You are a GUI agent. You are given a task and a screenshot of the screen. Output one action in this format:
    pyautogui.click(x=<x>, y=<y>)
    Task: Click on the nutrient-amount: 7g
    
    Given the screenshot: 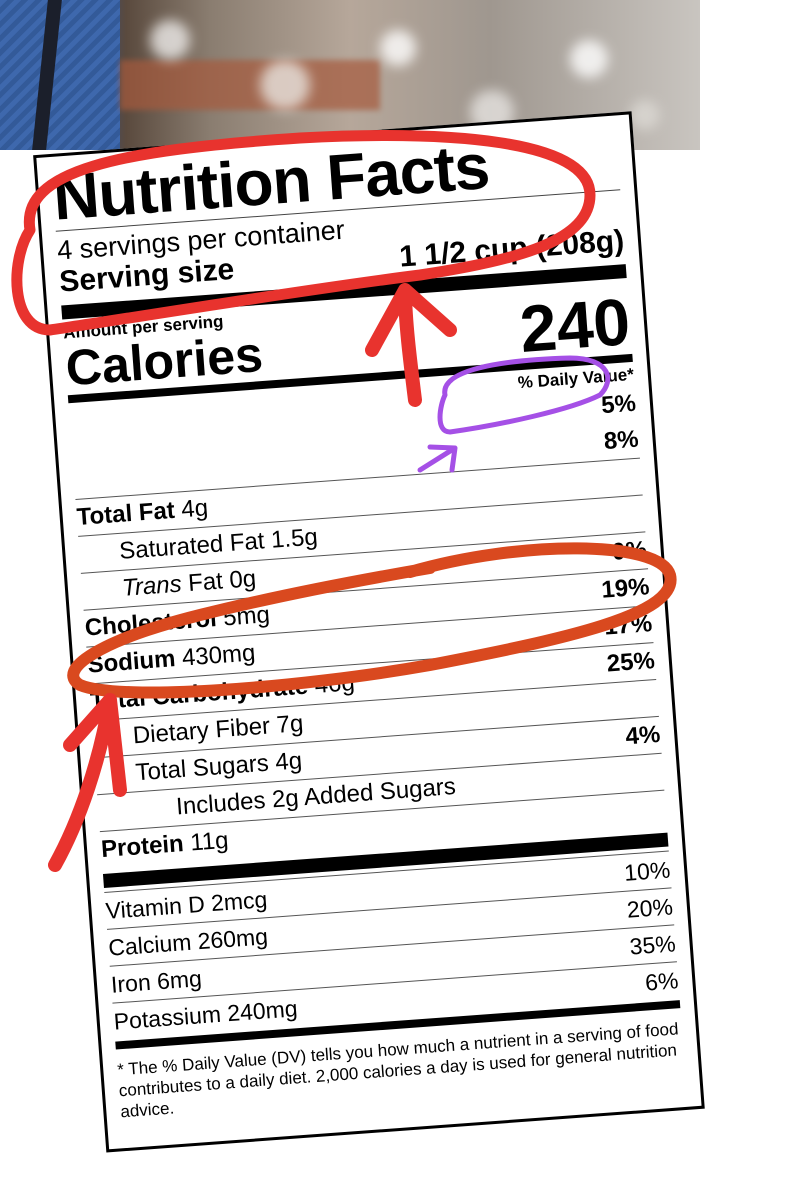 What is the action you would take?
    pyautogui.click(x=290, y=724)
    